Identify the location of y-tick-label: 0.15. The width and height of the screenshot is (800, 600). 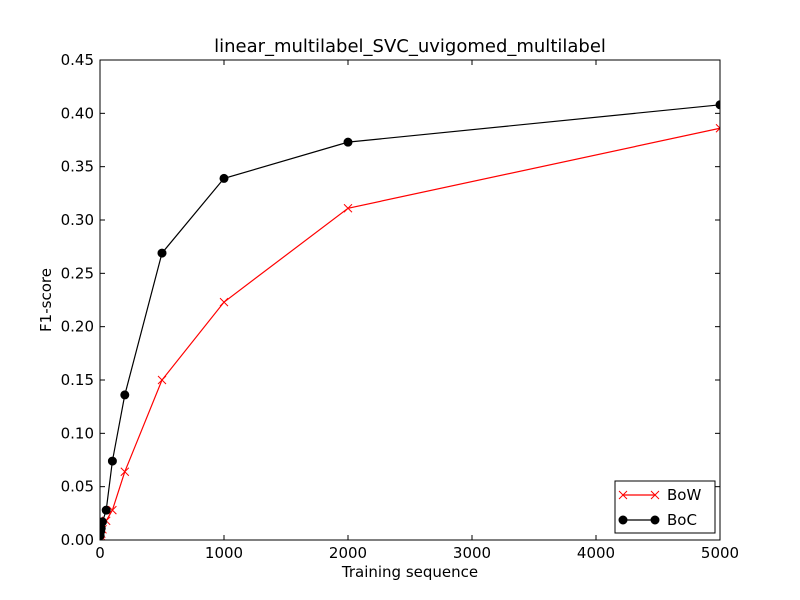
(77, 380).